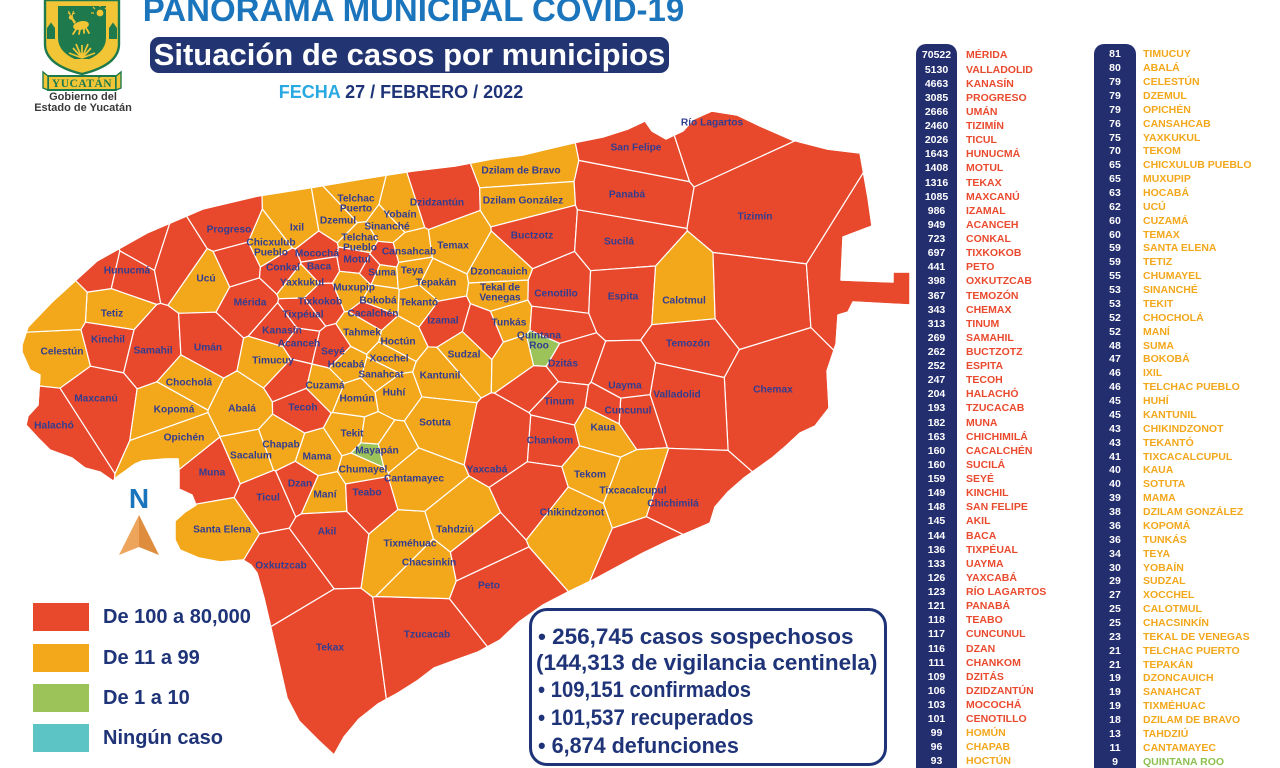 Image resolution: width=1280 pixels, height=768 pixels. Describe the element at coordinates (489, 586) in the screenshot. I see `svg-text: Peto` at that location.